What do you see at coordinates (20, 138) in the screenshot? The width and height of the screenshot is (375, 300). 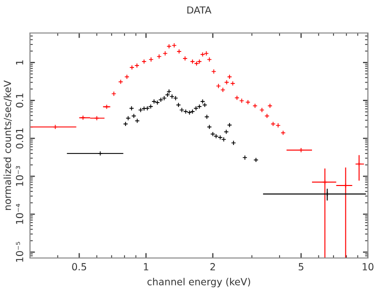 I see `y-tick-label: 0.01` at bounding box center [20, 138].